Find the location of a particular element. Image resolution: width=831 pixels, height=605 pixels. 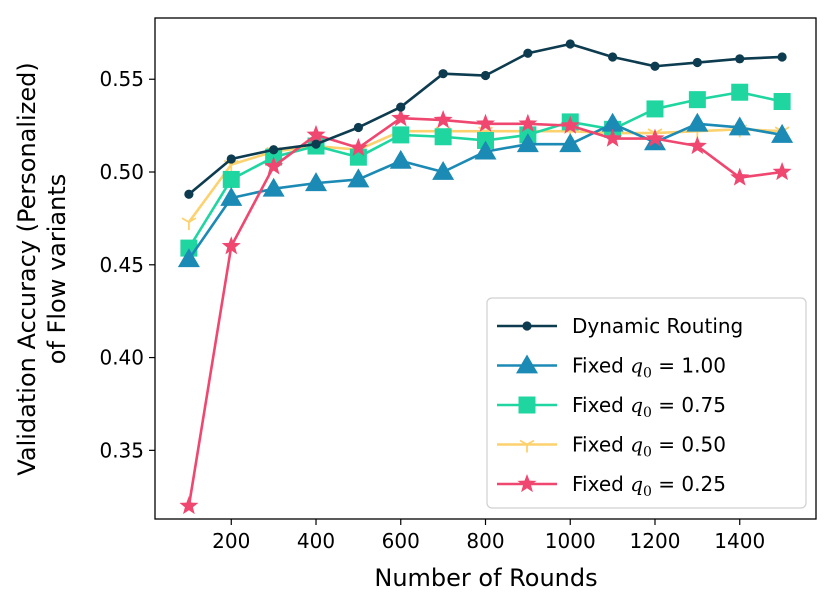

legend-label: Fixed q0 = 1.00 is located at coordinates (649, 368).